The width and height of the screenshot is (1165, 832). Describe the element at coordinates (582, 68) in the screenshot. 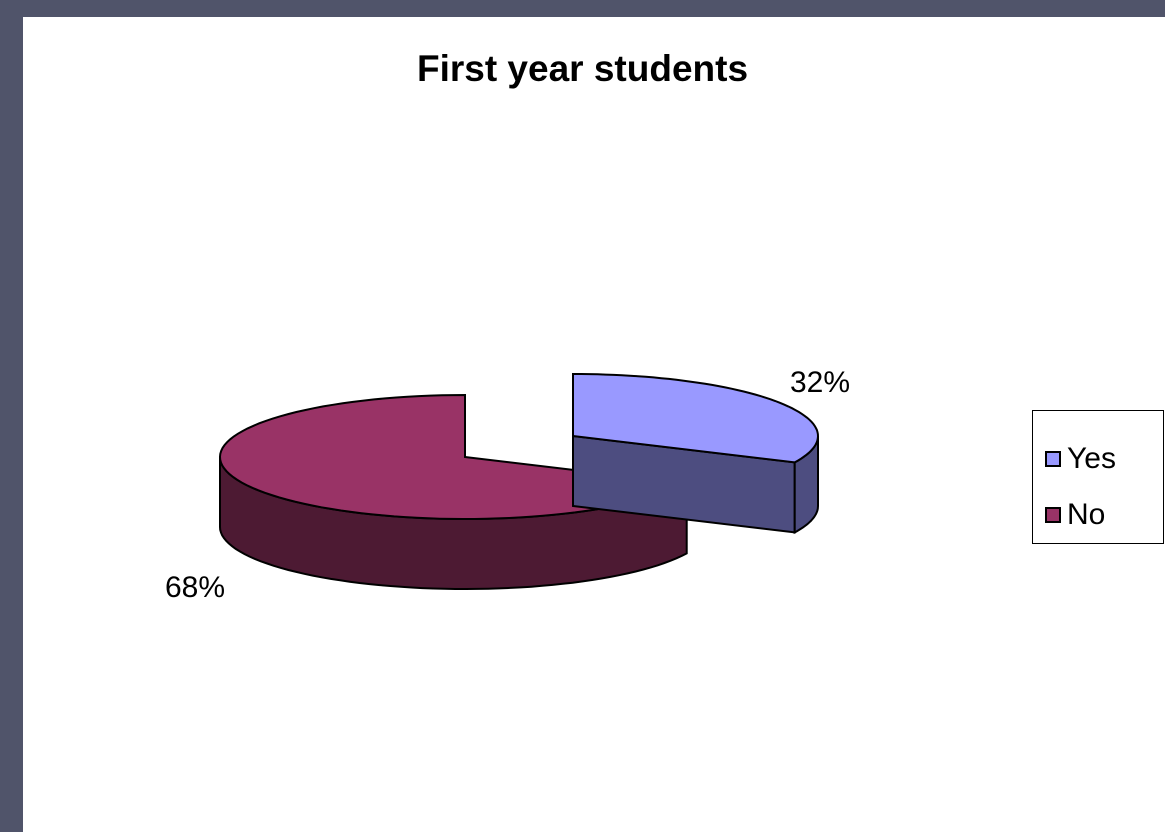

I see `chart-title: First year students` at that location.